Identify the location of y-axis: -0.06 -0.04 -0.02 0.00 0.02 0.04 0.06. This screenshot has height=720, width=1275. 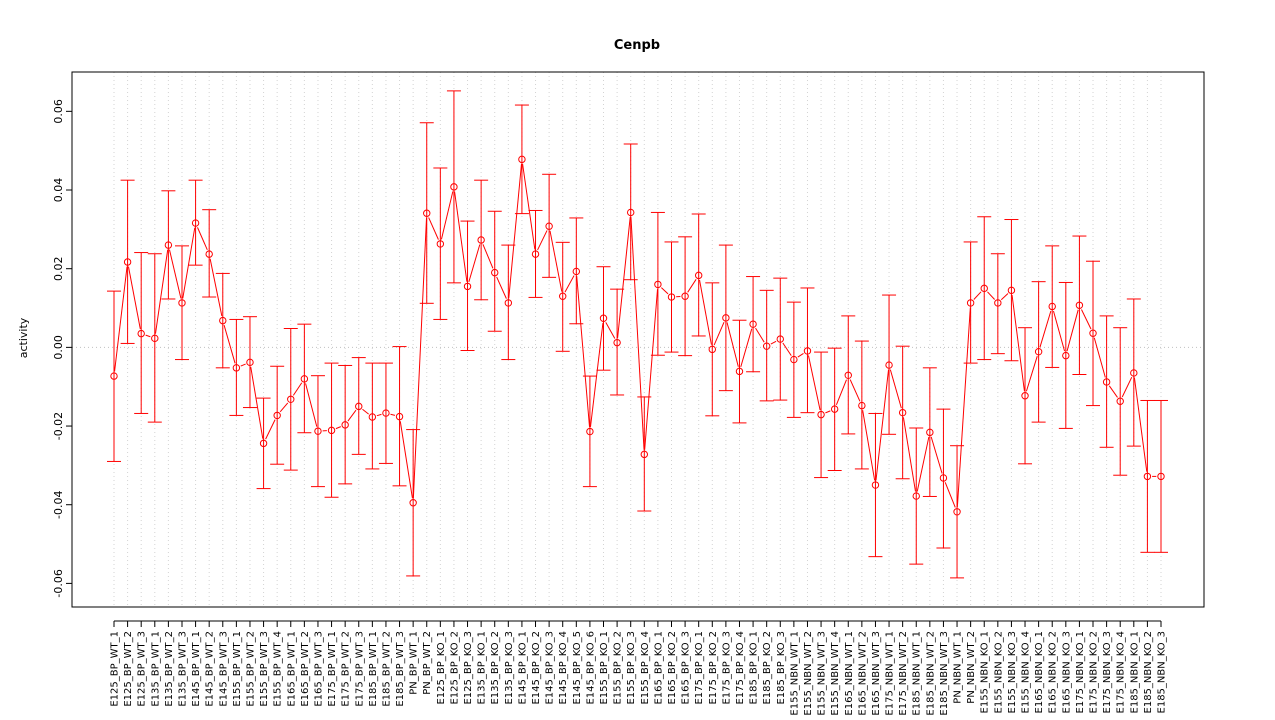
(62, 348).